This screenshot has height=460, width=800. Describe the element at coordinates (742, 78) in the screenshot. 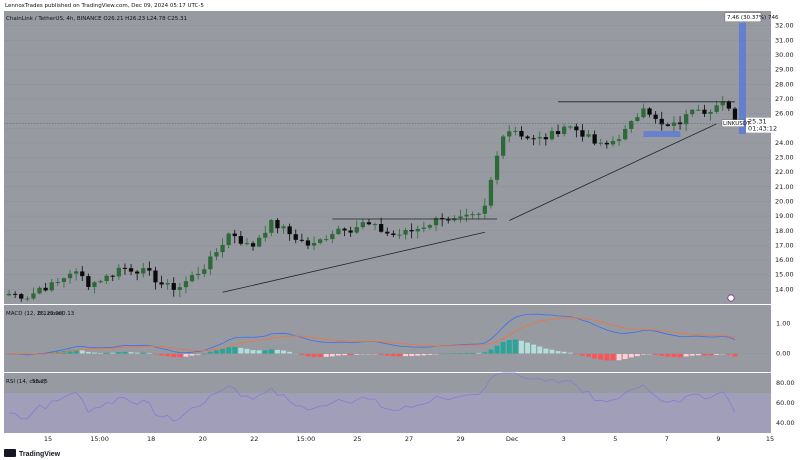

I see `measure-box` at that location.